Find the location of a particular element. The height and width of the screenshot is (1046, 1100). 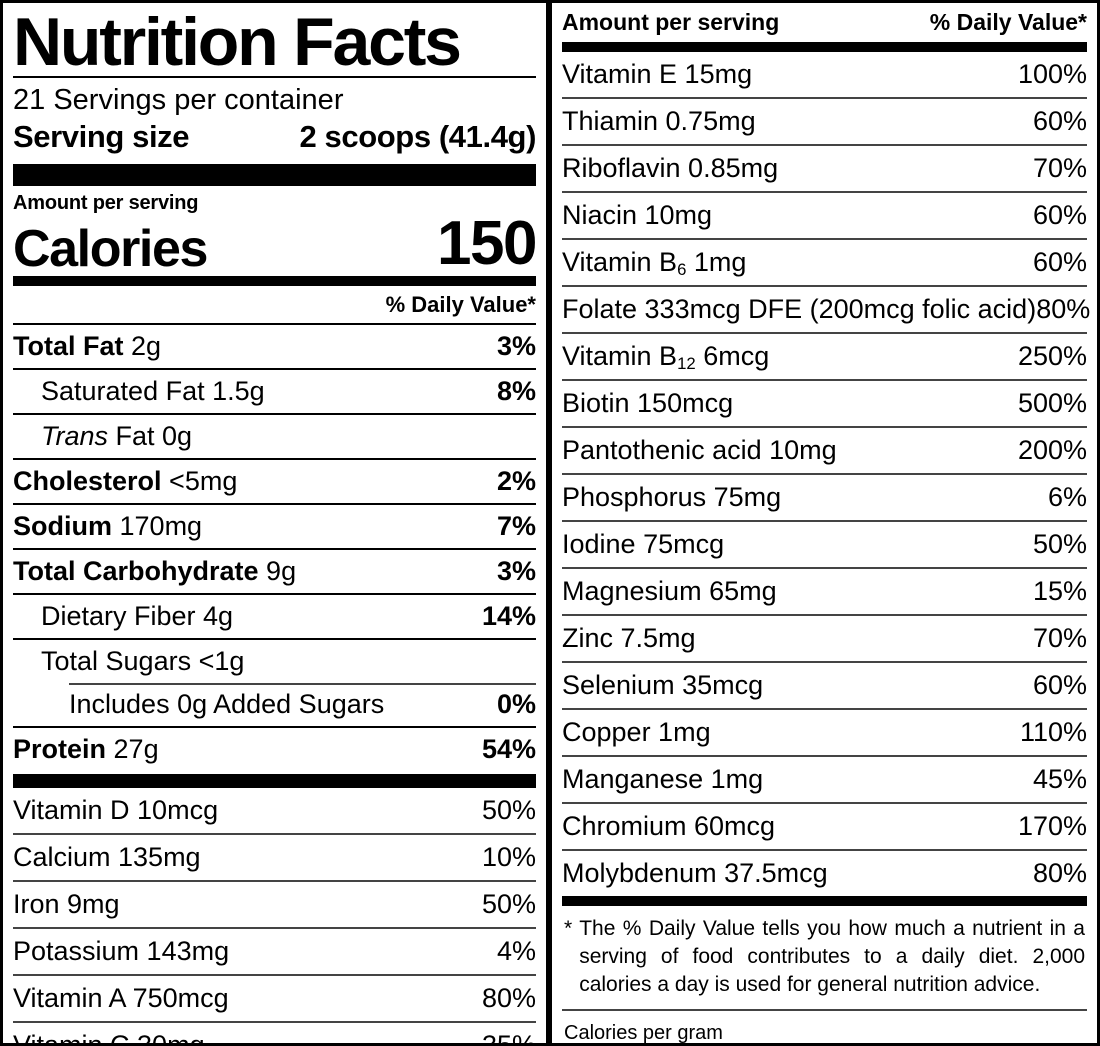

row-vitamin-d: Vitamin D 10mcg 50% is located at coordinates (274, 810).